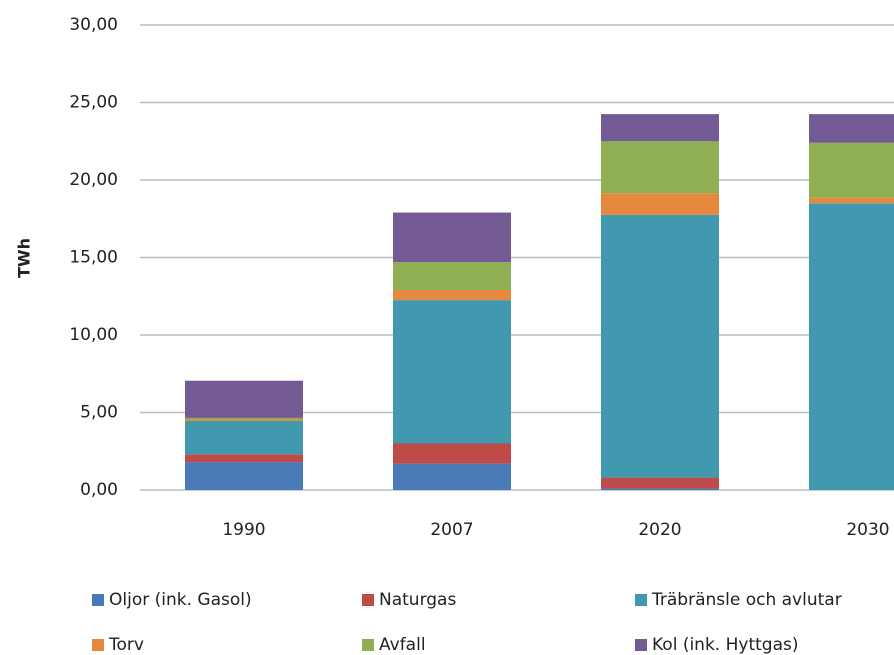 The image size is (894, 655). Describe the element at coordinates (99, 413) in the screenshot. I see `y-tick-label: 5,00` at that location.